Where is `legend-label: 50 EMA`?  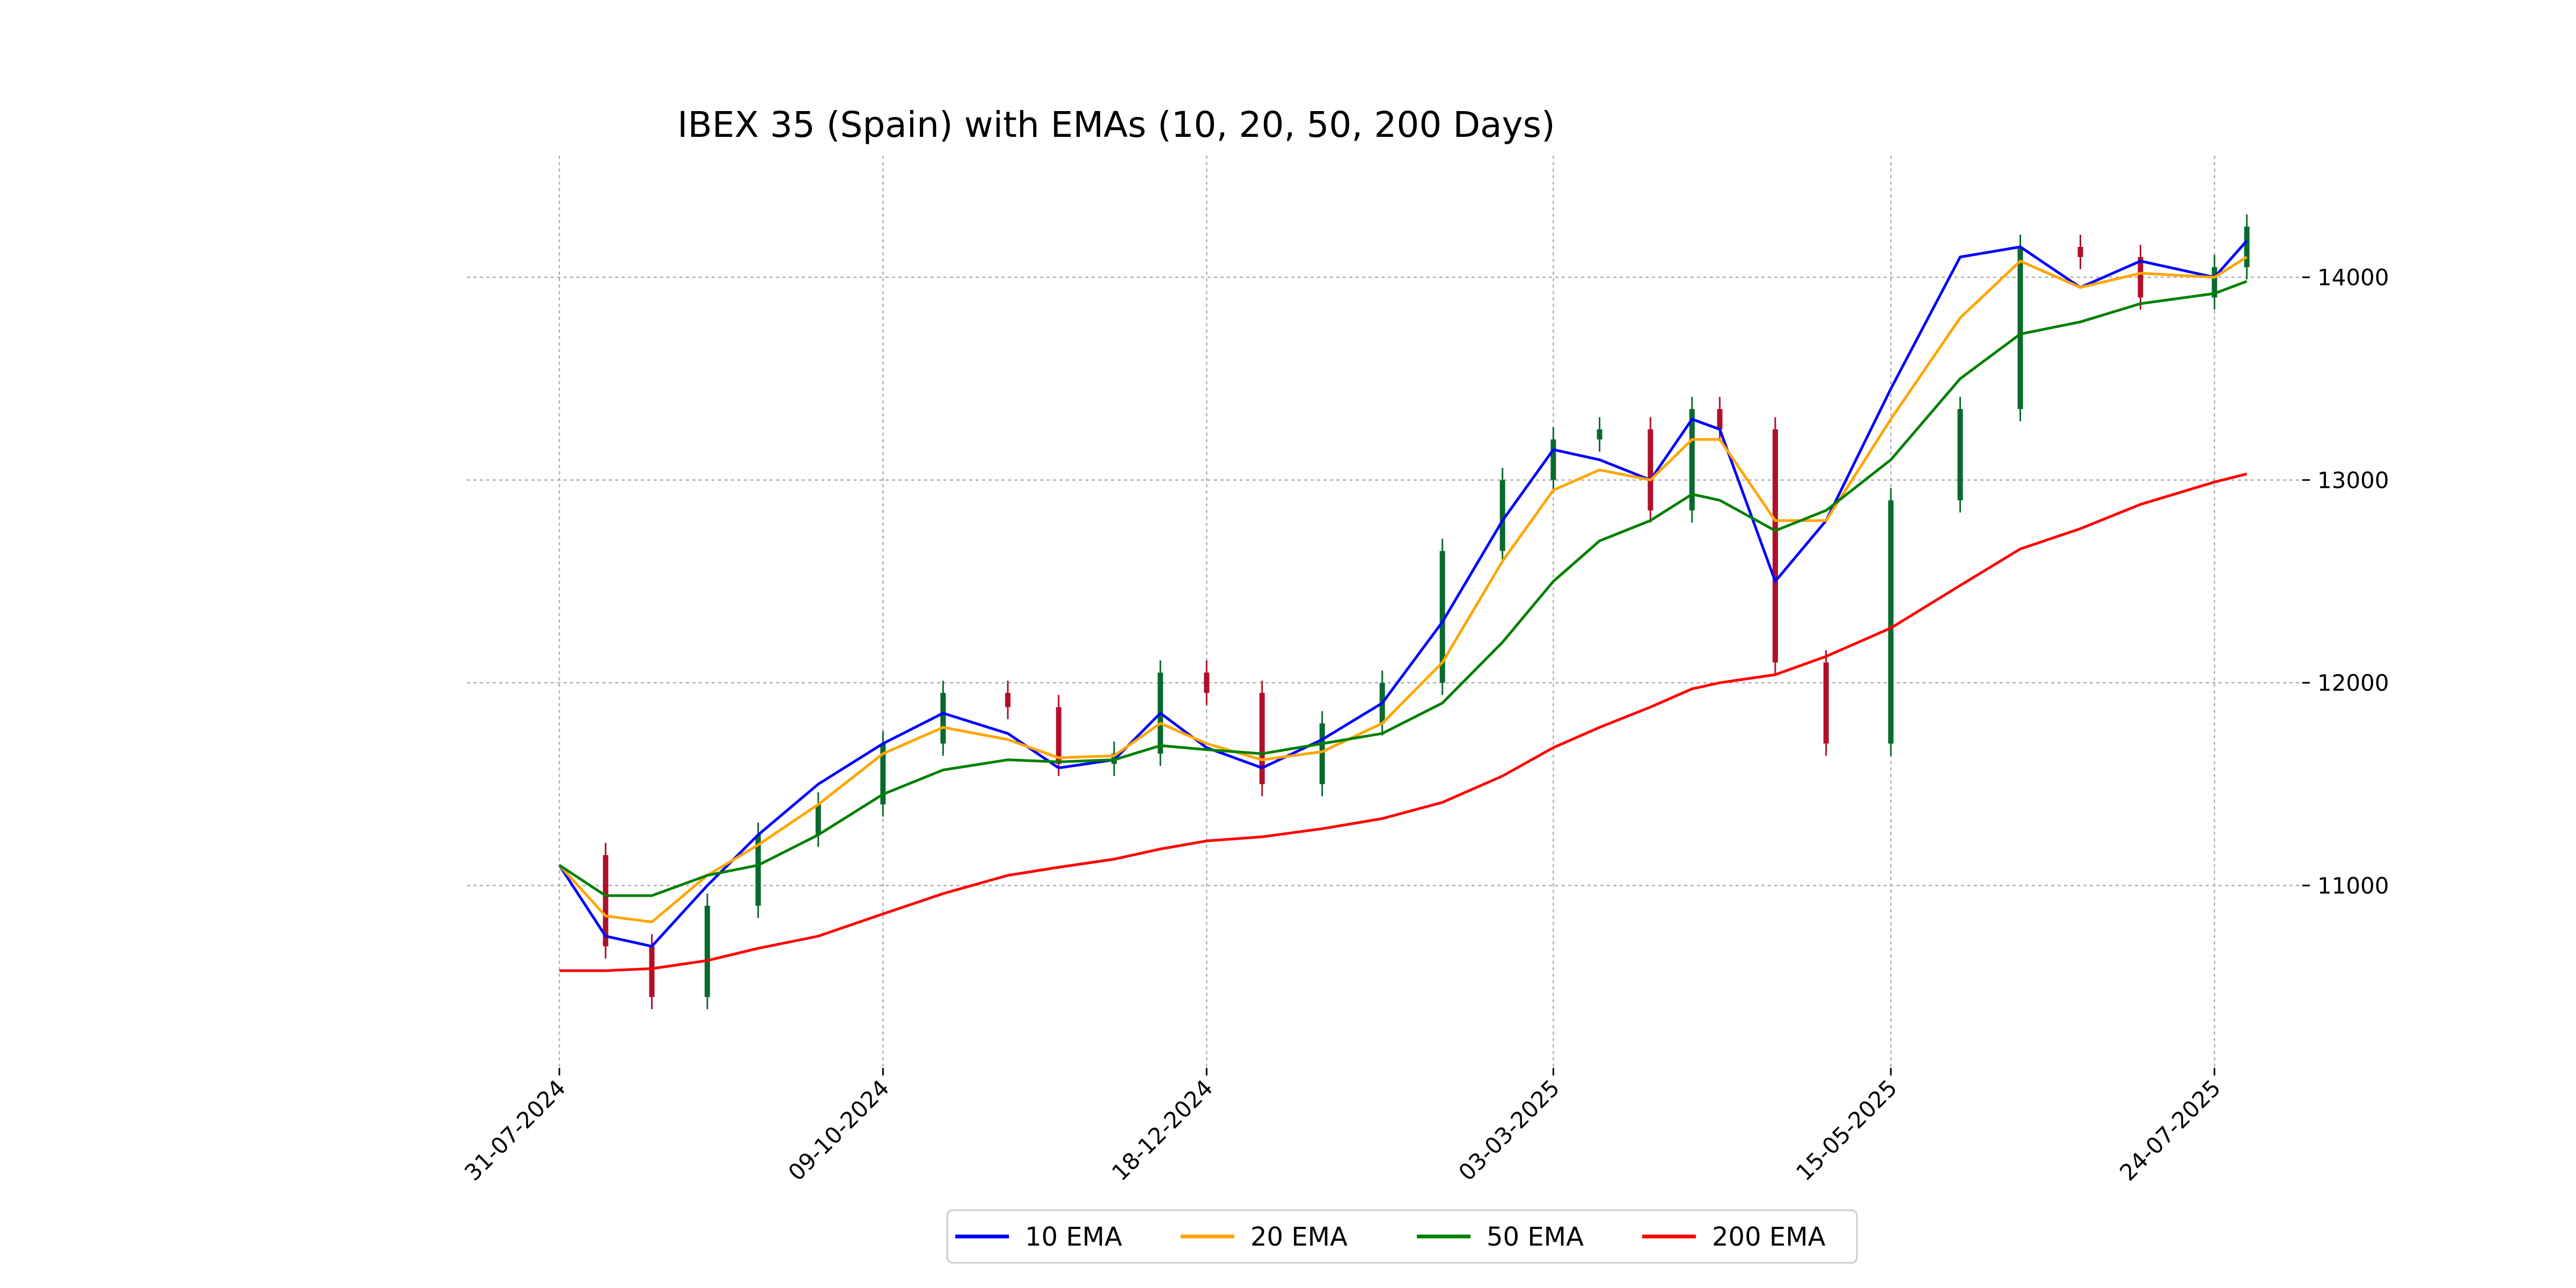 legend-label: 50 EMA is located at coordinates (1535, 1237).